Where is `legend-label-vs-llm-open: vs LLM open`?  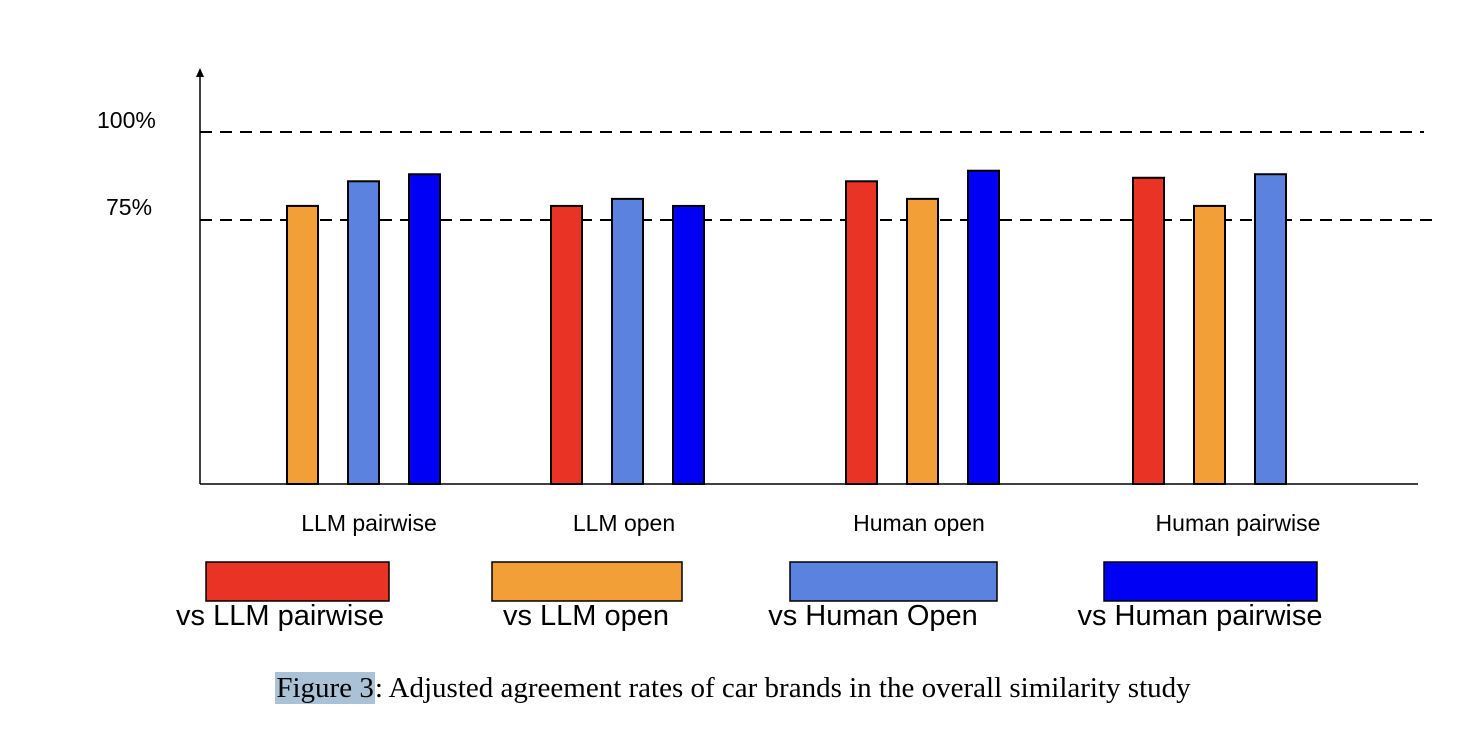
legend-label-vs-llm-open: vs LLM open is located at coordinates (586, 616).